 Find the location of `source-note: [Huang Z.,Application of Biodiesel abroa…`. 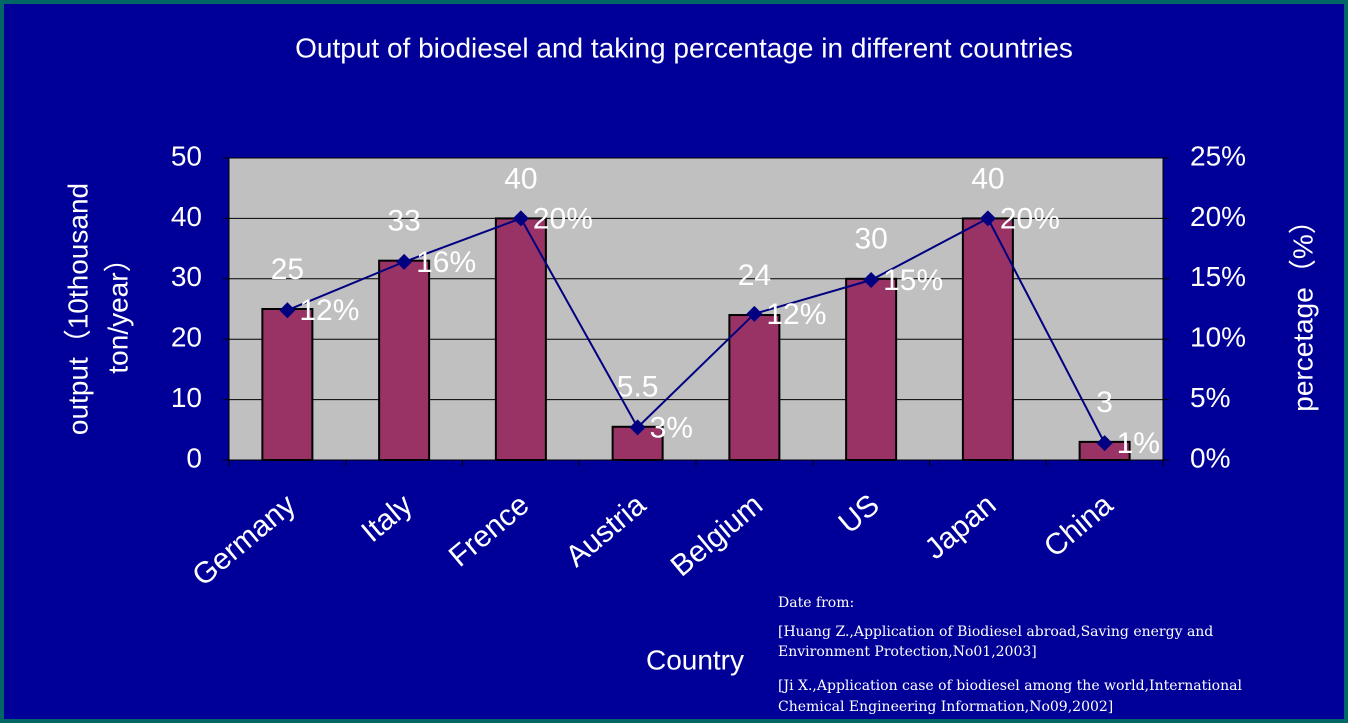

source-note: [Huang Z.,Application of Biodiesel abroa… is located at coordinates (995, 632).